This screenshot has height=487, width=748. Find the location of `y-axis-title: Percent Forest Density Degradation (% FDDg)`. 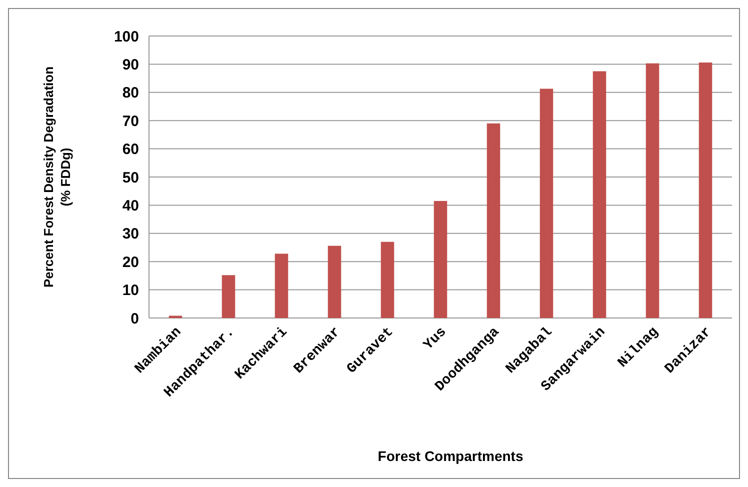

y-axis-title: Percent Forest Density Degradation (% FDDg) is located at coordinates (57, 177).